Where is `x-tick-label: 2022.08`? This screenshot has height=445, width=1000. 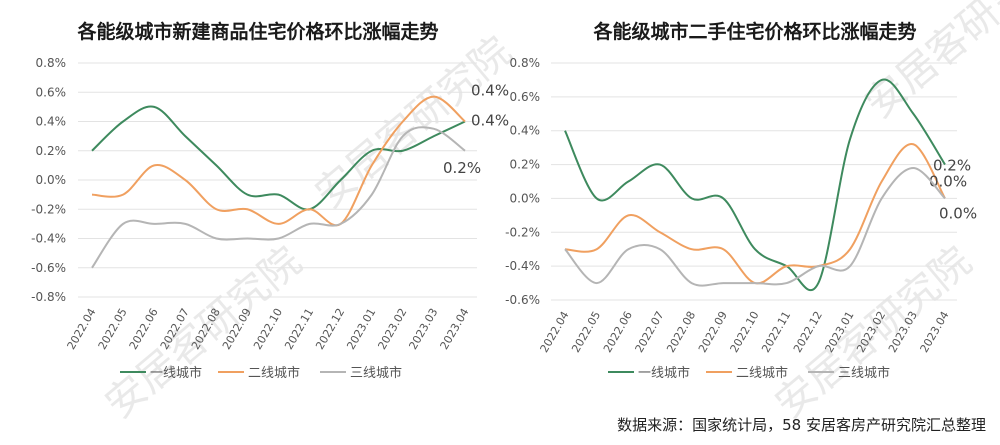 x-tick-label: 2022.08 is located at coordinates (681, 332).